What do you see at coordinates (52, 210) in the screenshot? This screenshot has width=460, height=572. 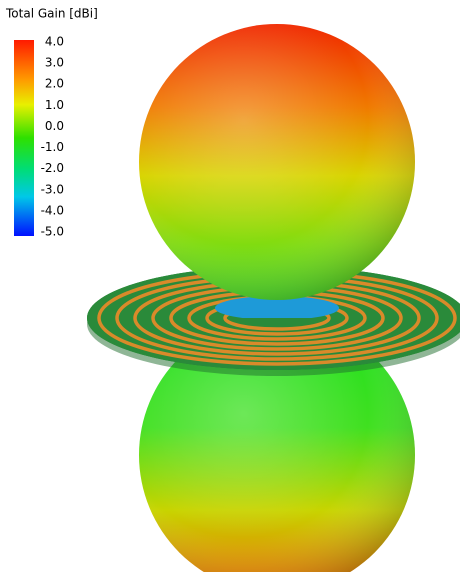 I see `colorbar-tick-label: -4.0` at bounding box center [52, 210].